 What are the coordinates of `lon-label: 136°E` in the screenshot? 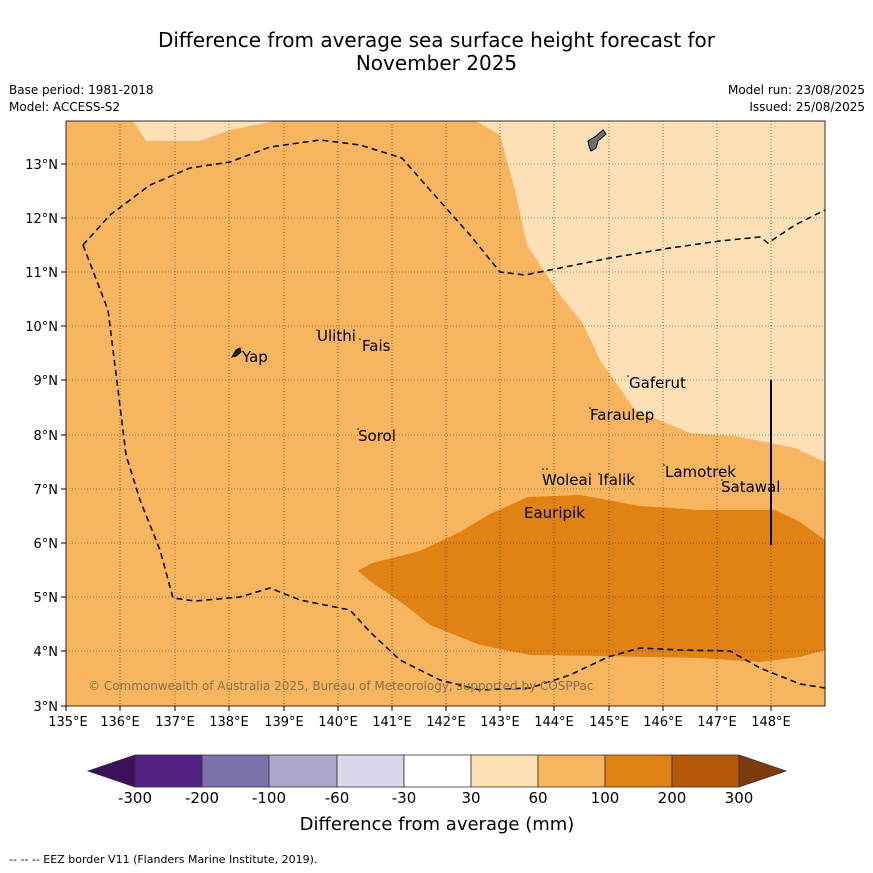 It's located at (120, 722).